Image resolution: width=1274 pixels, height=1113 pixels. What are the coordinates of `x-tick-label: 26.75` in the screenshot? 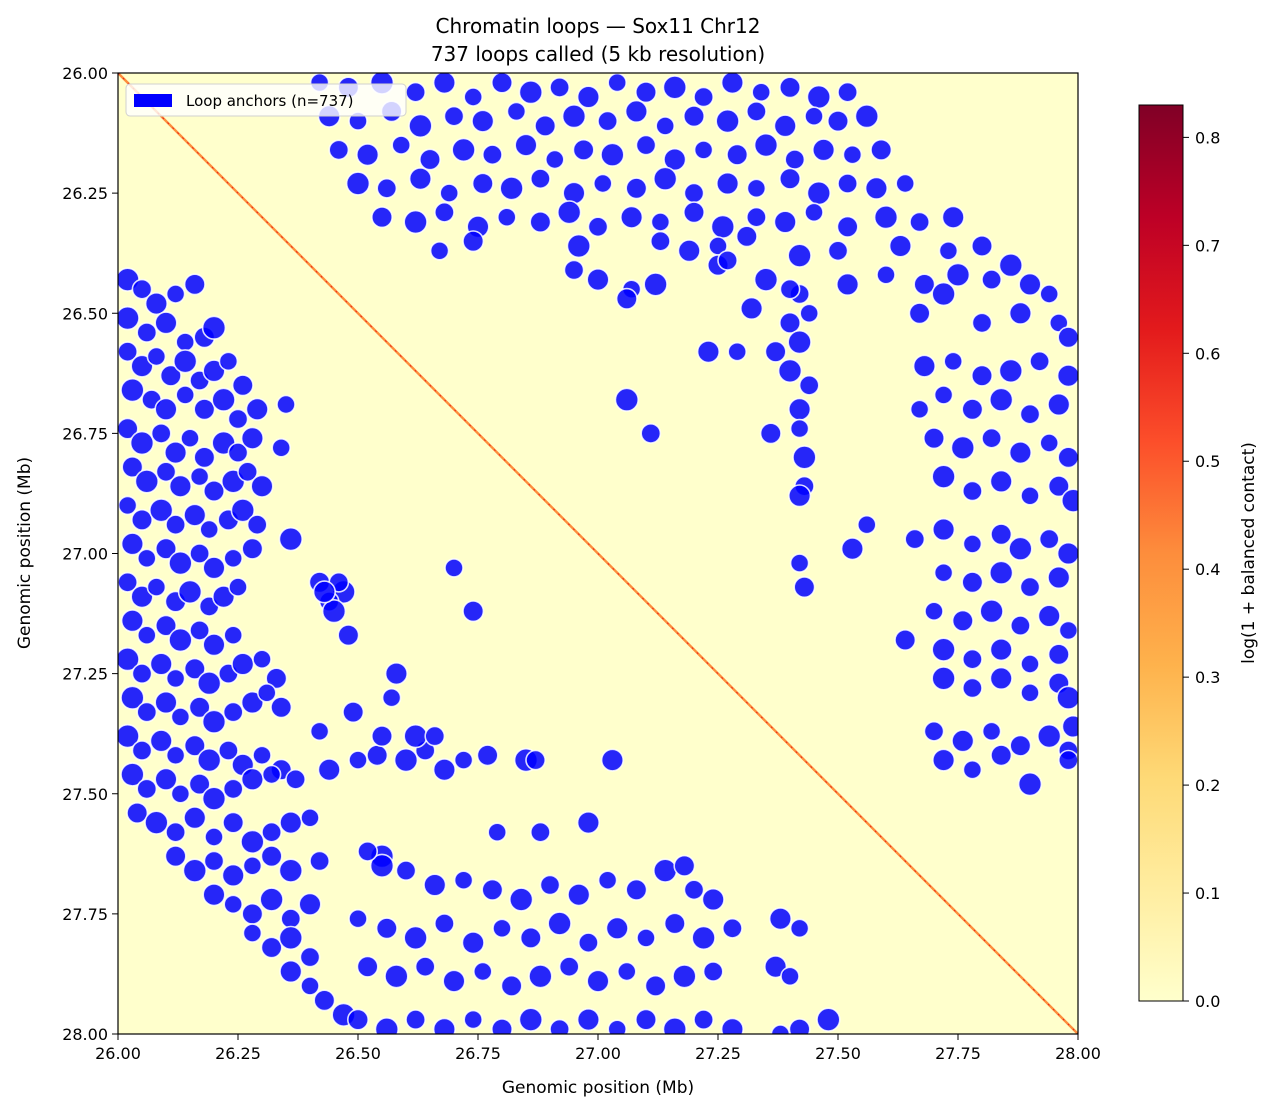 It's located at (478, 1053).